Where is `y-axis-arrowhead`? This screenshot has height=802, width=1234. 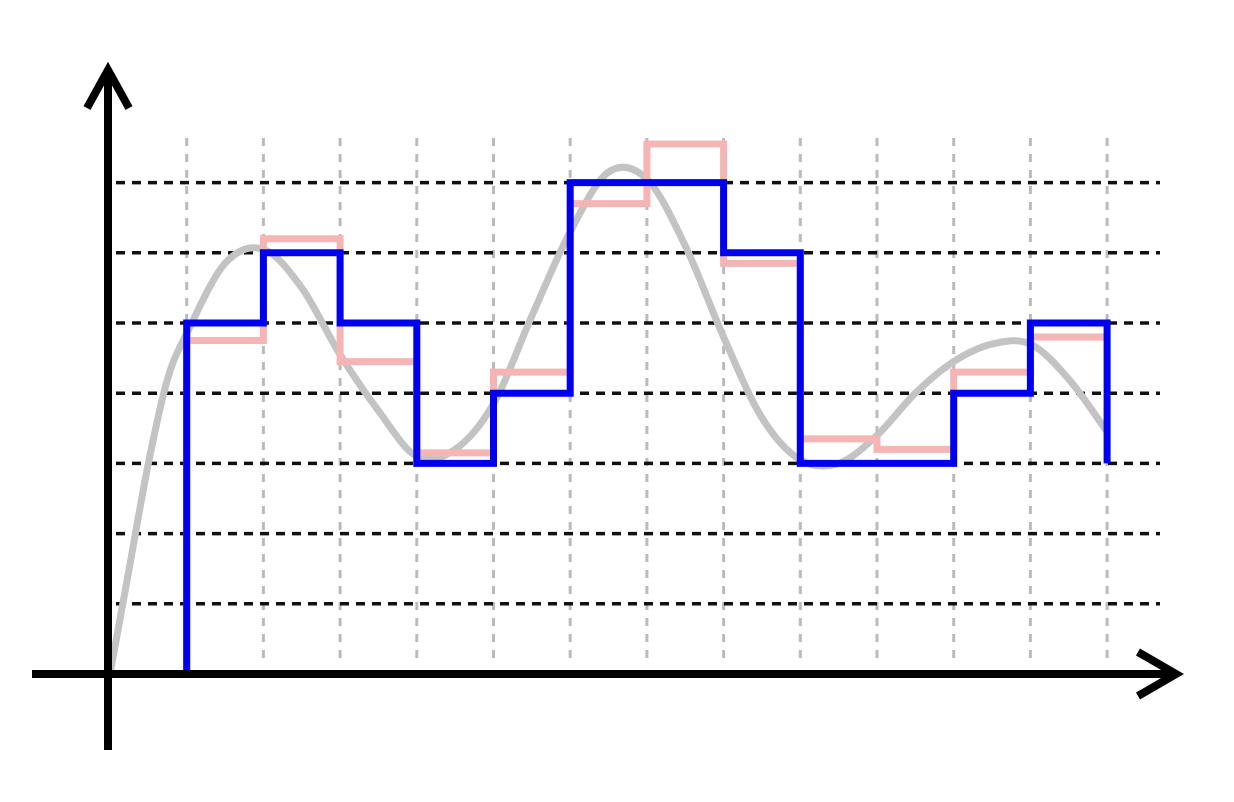
y-axis-arrowhead is located at coordinates (108, 85).